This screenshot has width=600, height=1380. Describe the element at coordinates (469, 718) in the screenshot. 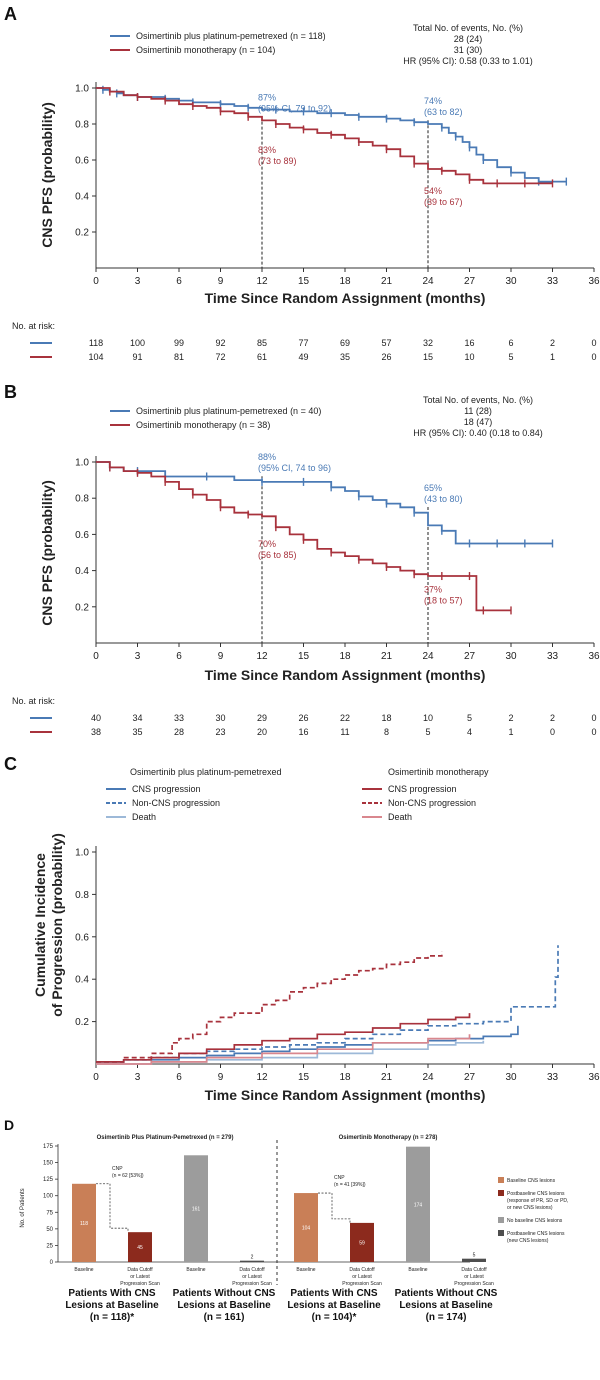

I see `b-risk-combo-value: 5` at that location.